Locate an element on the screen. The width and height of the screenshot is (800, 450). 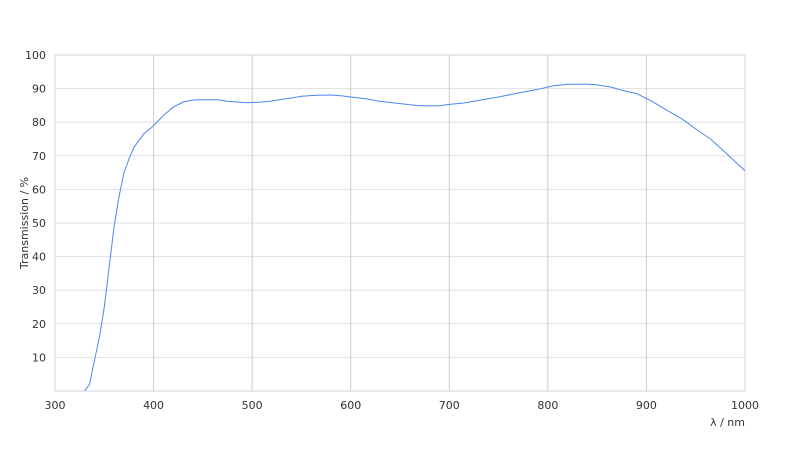
x-tick-label: 600 is located at coordinates (350, 405).